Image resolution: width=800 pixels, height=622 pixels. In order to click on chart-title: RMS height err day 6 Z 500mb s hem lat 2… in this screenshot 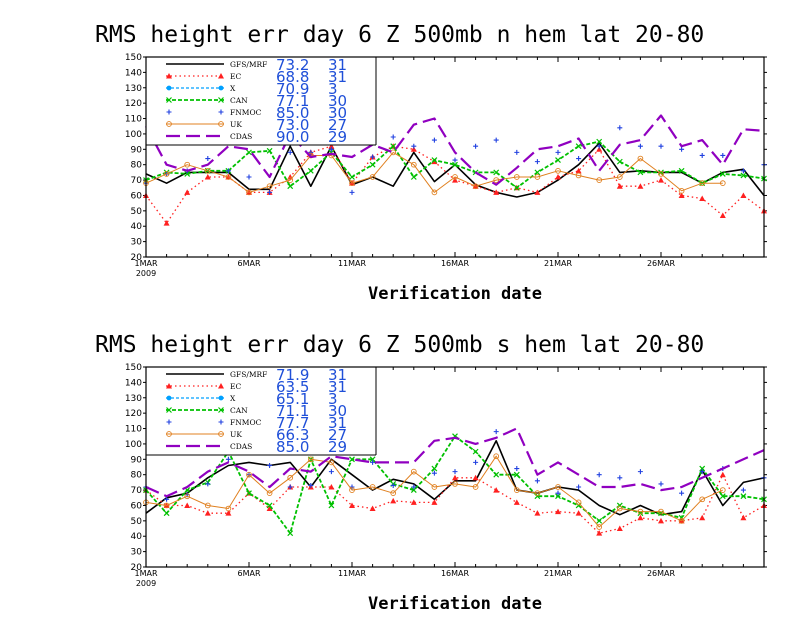, I will do `click(399, 345)`.